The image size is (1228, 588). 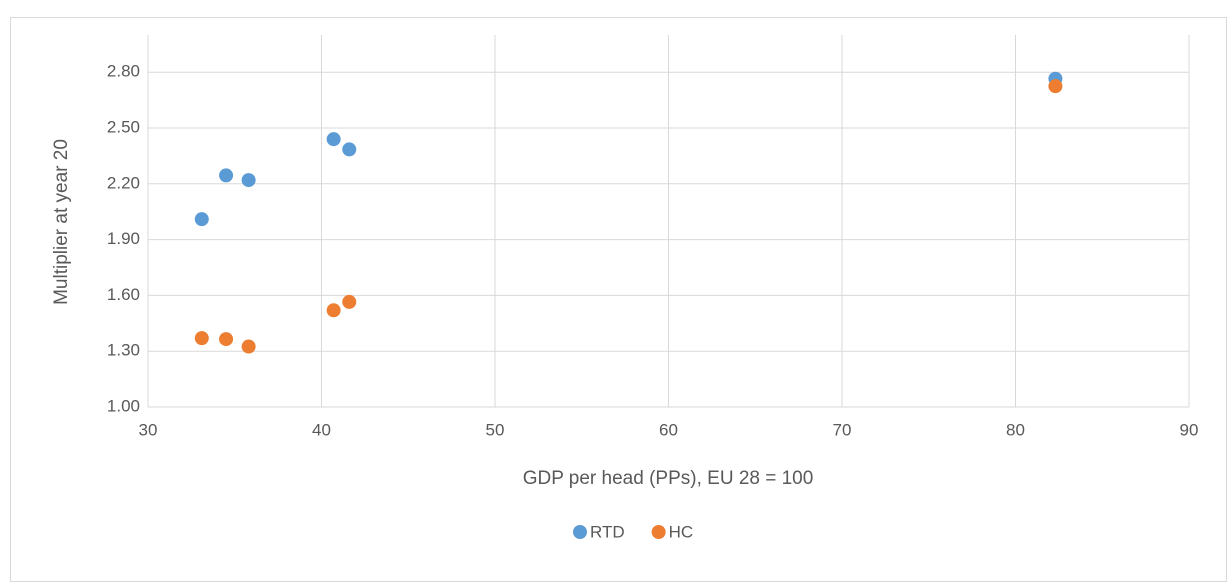 I want to click on x-tick-label: 80, so click(x=1015, y=429).